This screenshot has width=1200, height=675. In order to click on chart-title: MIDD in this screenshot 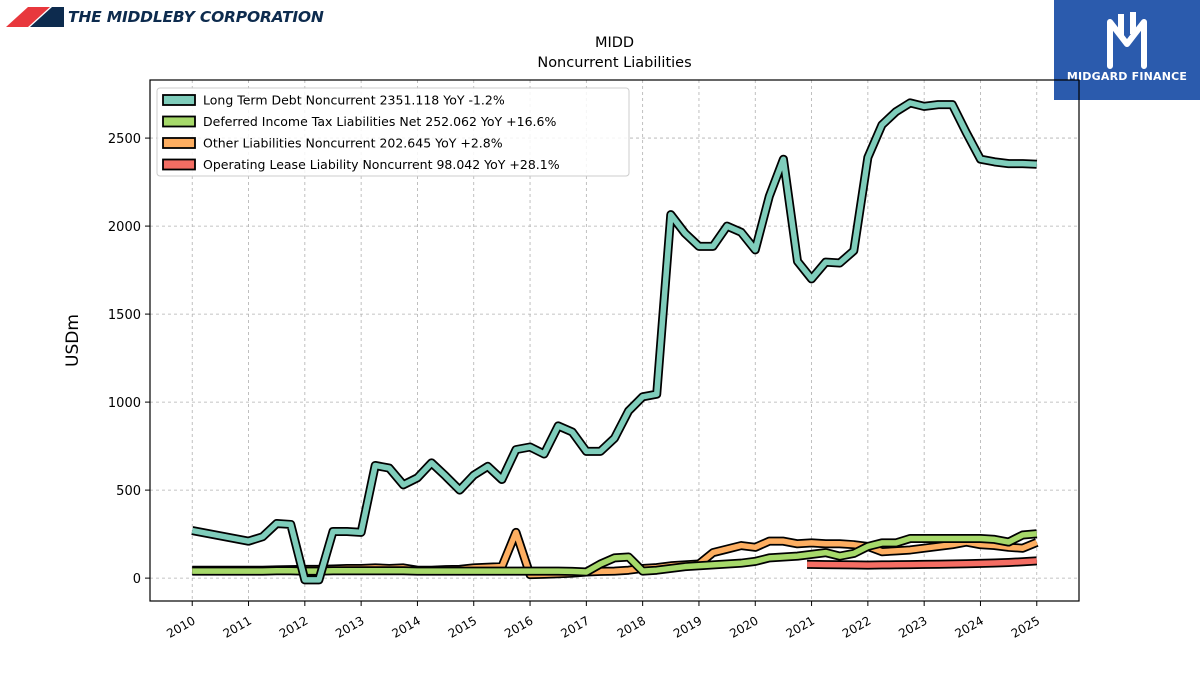, I will do `click(614, 43)`.